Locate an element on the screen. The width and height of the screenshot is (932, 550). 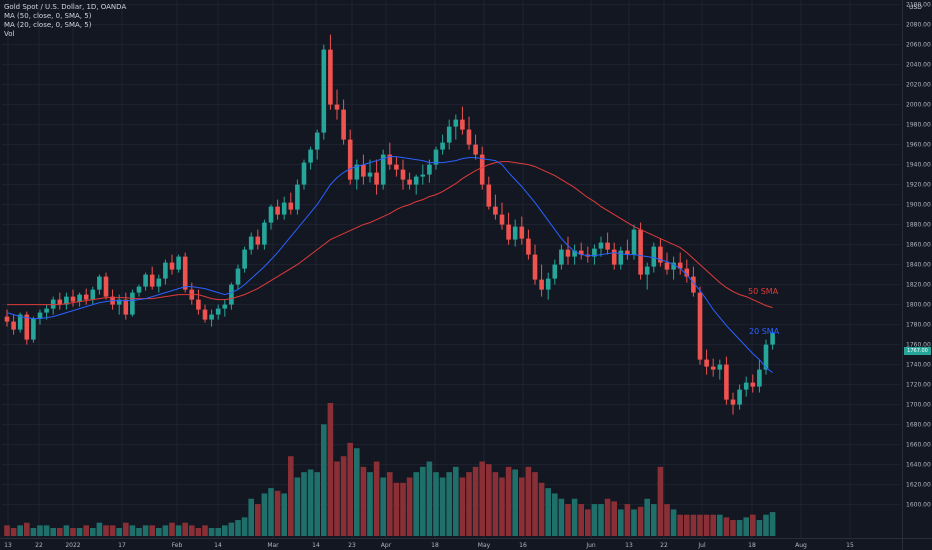
y-tick-label: 1820.00 is located at coordinates (918, 285).